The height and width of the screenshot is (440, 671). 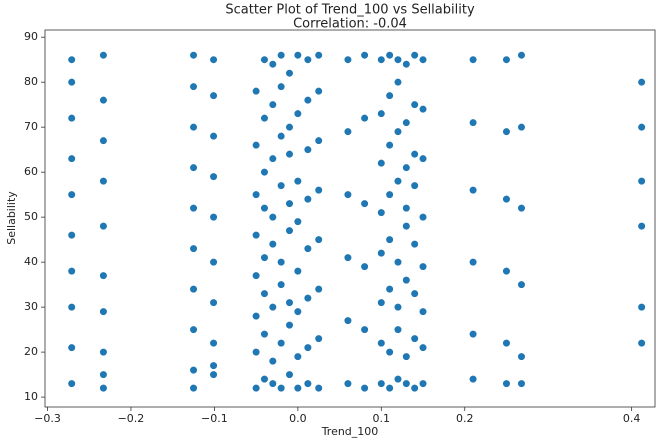 What do you see at coordinates (31, 396) in the screenshot?
I see `y-tick-label: 10` at bounding box center [31, 396].